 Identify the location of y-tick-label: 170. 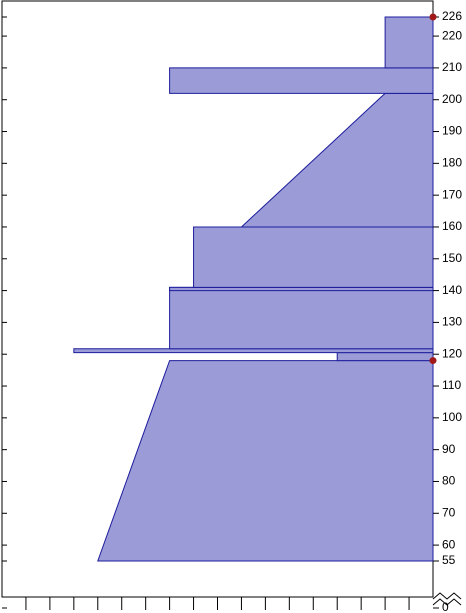
(452, 194).